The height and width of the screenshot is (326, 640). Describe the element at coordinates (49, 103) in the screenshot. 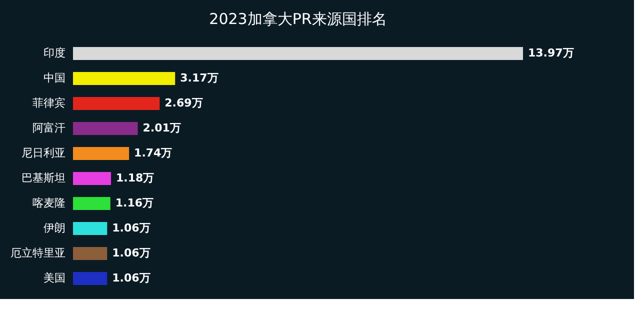

I see `y-tick-label: 菲律宾` at that location.